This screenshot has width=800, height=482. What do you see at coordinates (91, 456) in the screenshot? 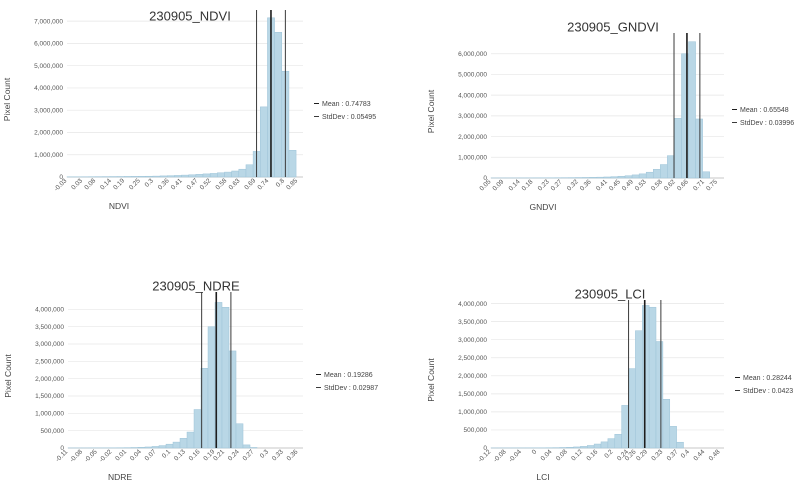
I see `chart-3-x-tick-label: -0.05` at bounding box center [91, 456].